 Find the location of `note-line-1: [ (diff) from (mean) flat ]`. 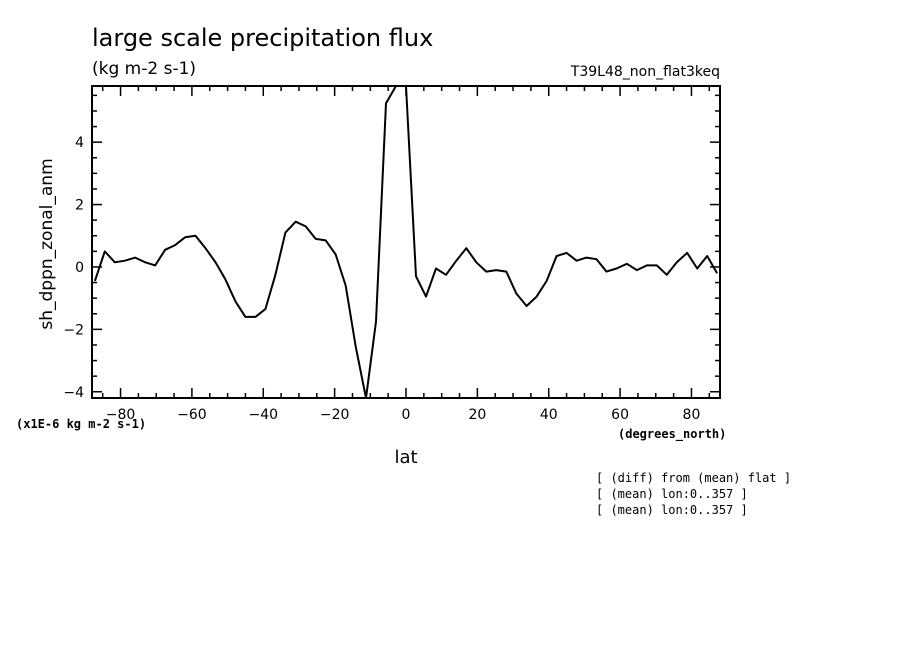

note-line-1: [ (diff) from (mean) flat ] is located at coordinates (693, 478).